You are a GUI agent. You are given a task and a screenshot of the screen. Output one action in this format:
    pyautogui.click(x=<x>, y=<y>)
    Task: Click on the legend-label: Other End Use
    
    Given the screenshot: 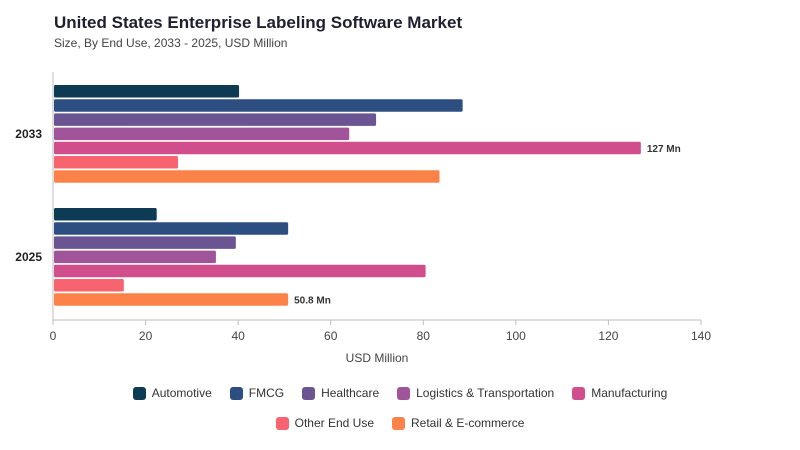 What is the action you would take?
    pyautogui.click(x=334, y=423)
    